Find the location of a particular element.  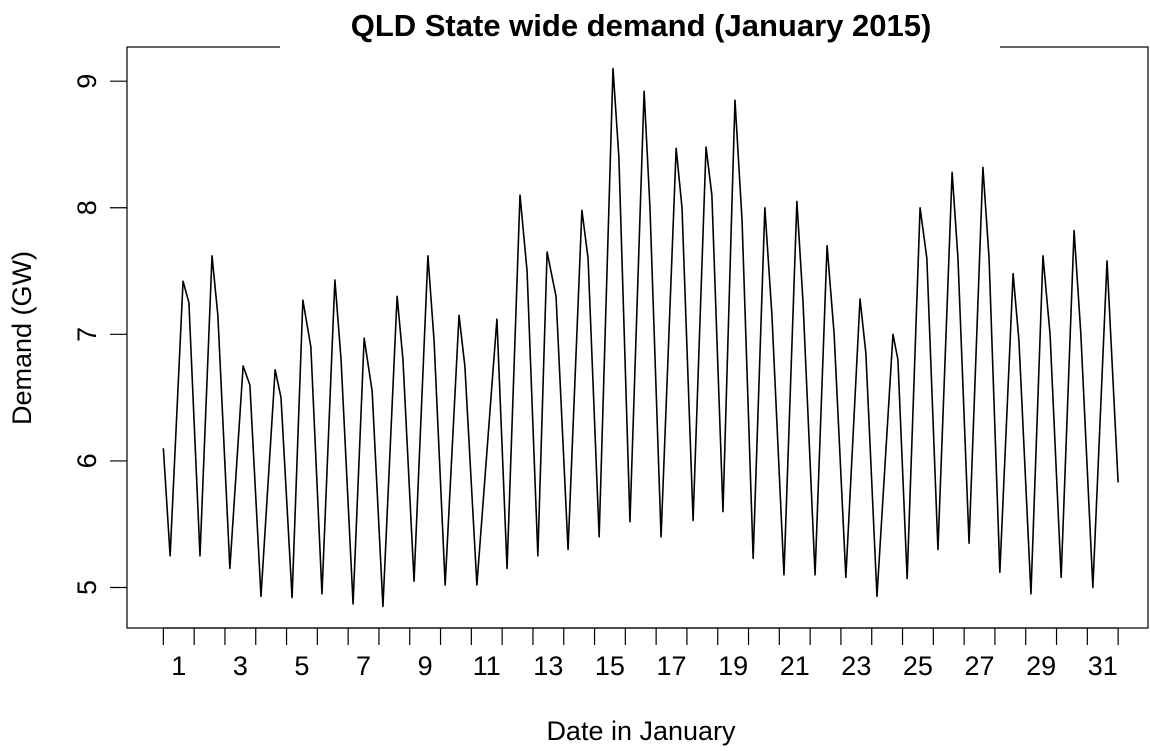

y-axis-label: Demand (GW) is located at coordinates (22, 338).